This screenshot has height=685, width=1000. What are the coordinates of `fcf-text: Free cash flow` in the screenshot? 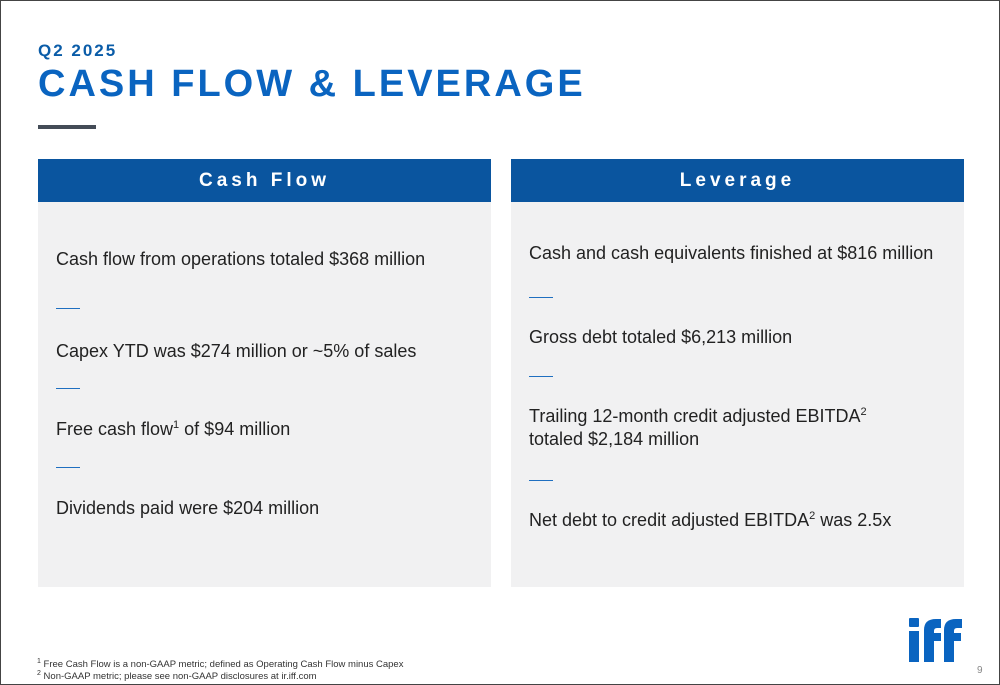 It's located at (115, 429).